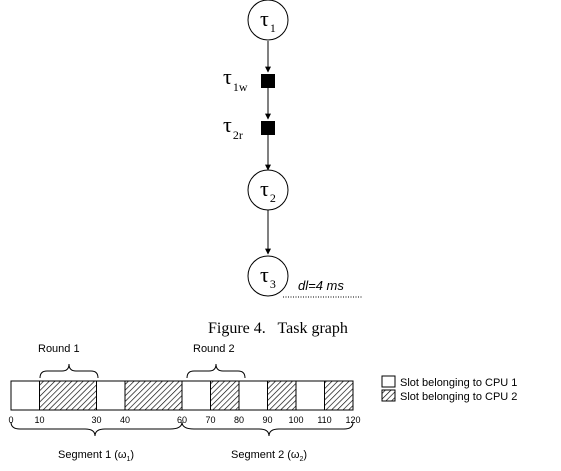 This screenshot has width=561, height=471. I want to click on task-node-t2: τ2, so click(268, 190).